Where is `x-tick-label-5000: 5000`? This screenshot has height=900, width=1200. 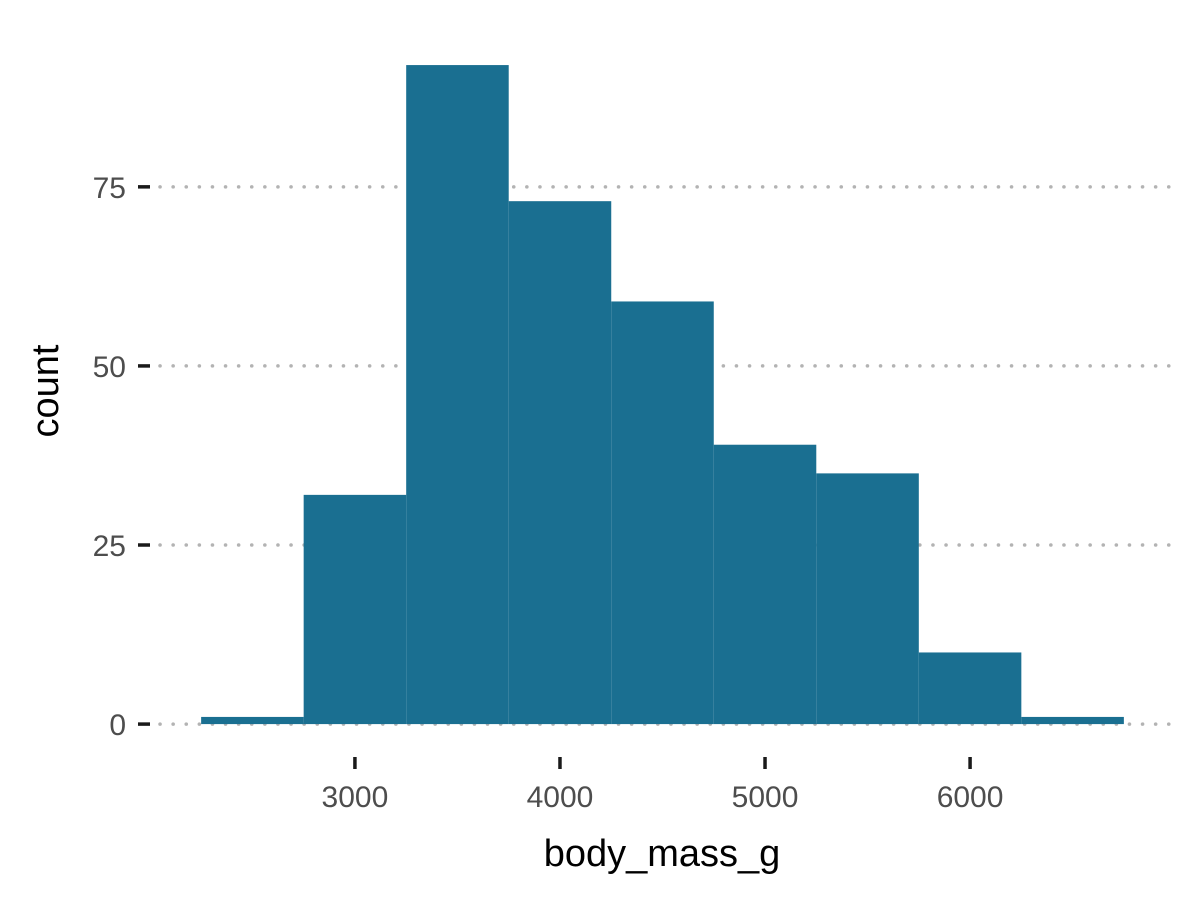 x-tick-label-5000: 5000 is located at coordinates (765, 797).